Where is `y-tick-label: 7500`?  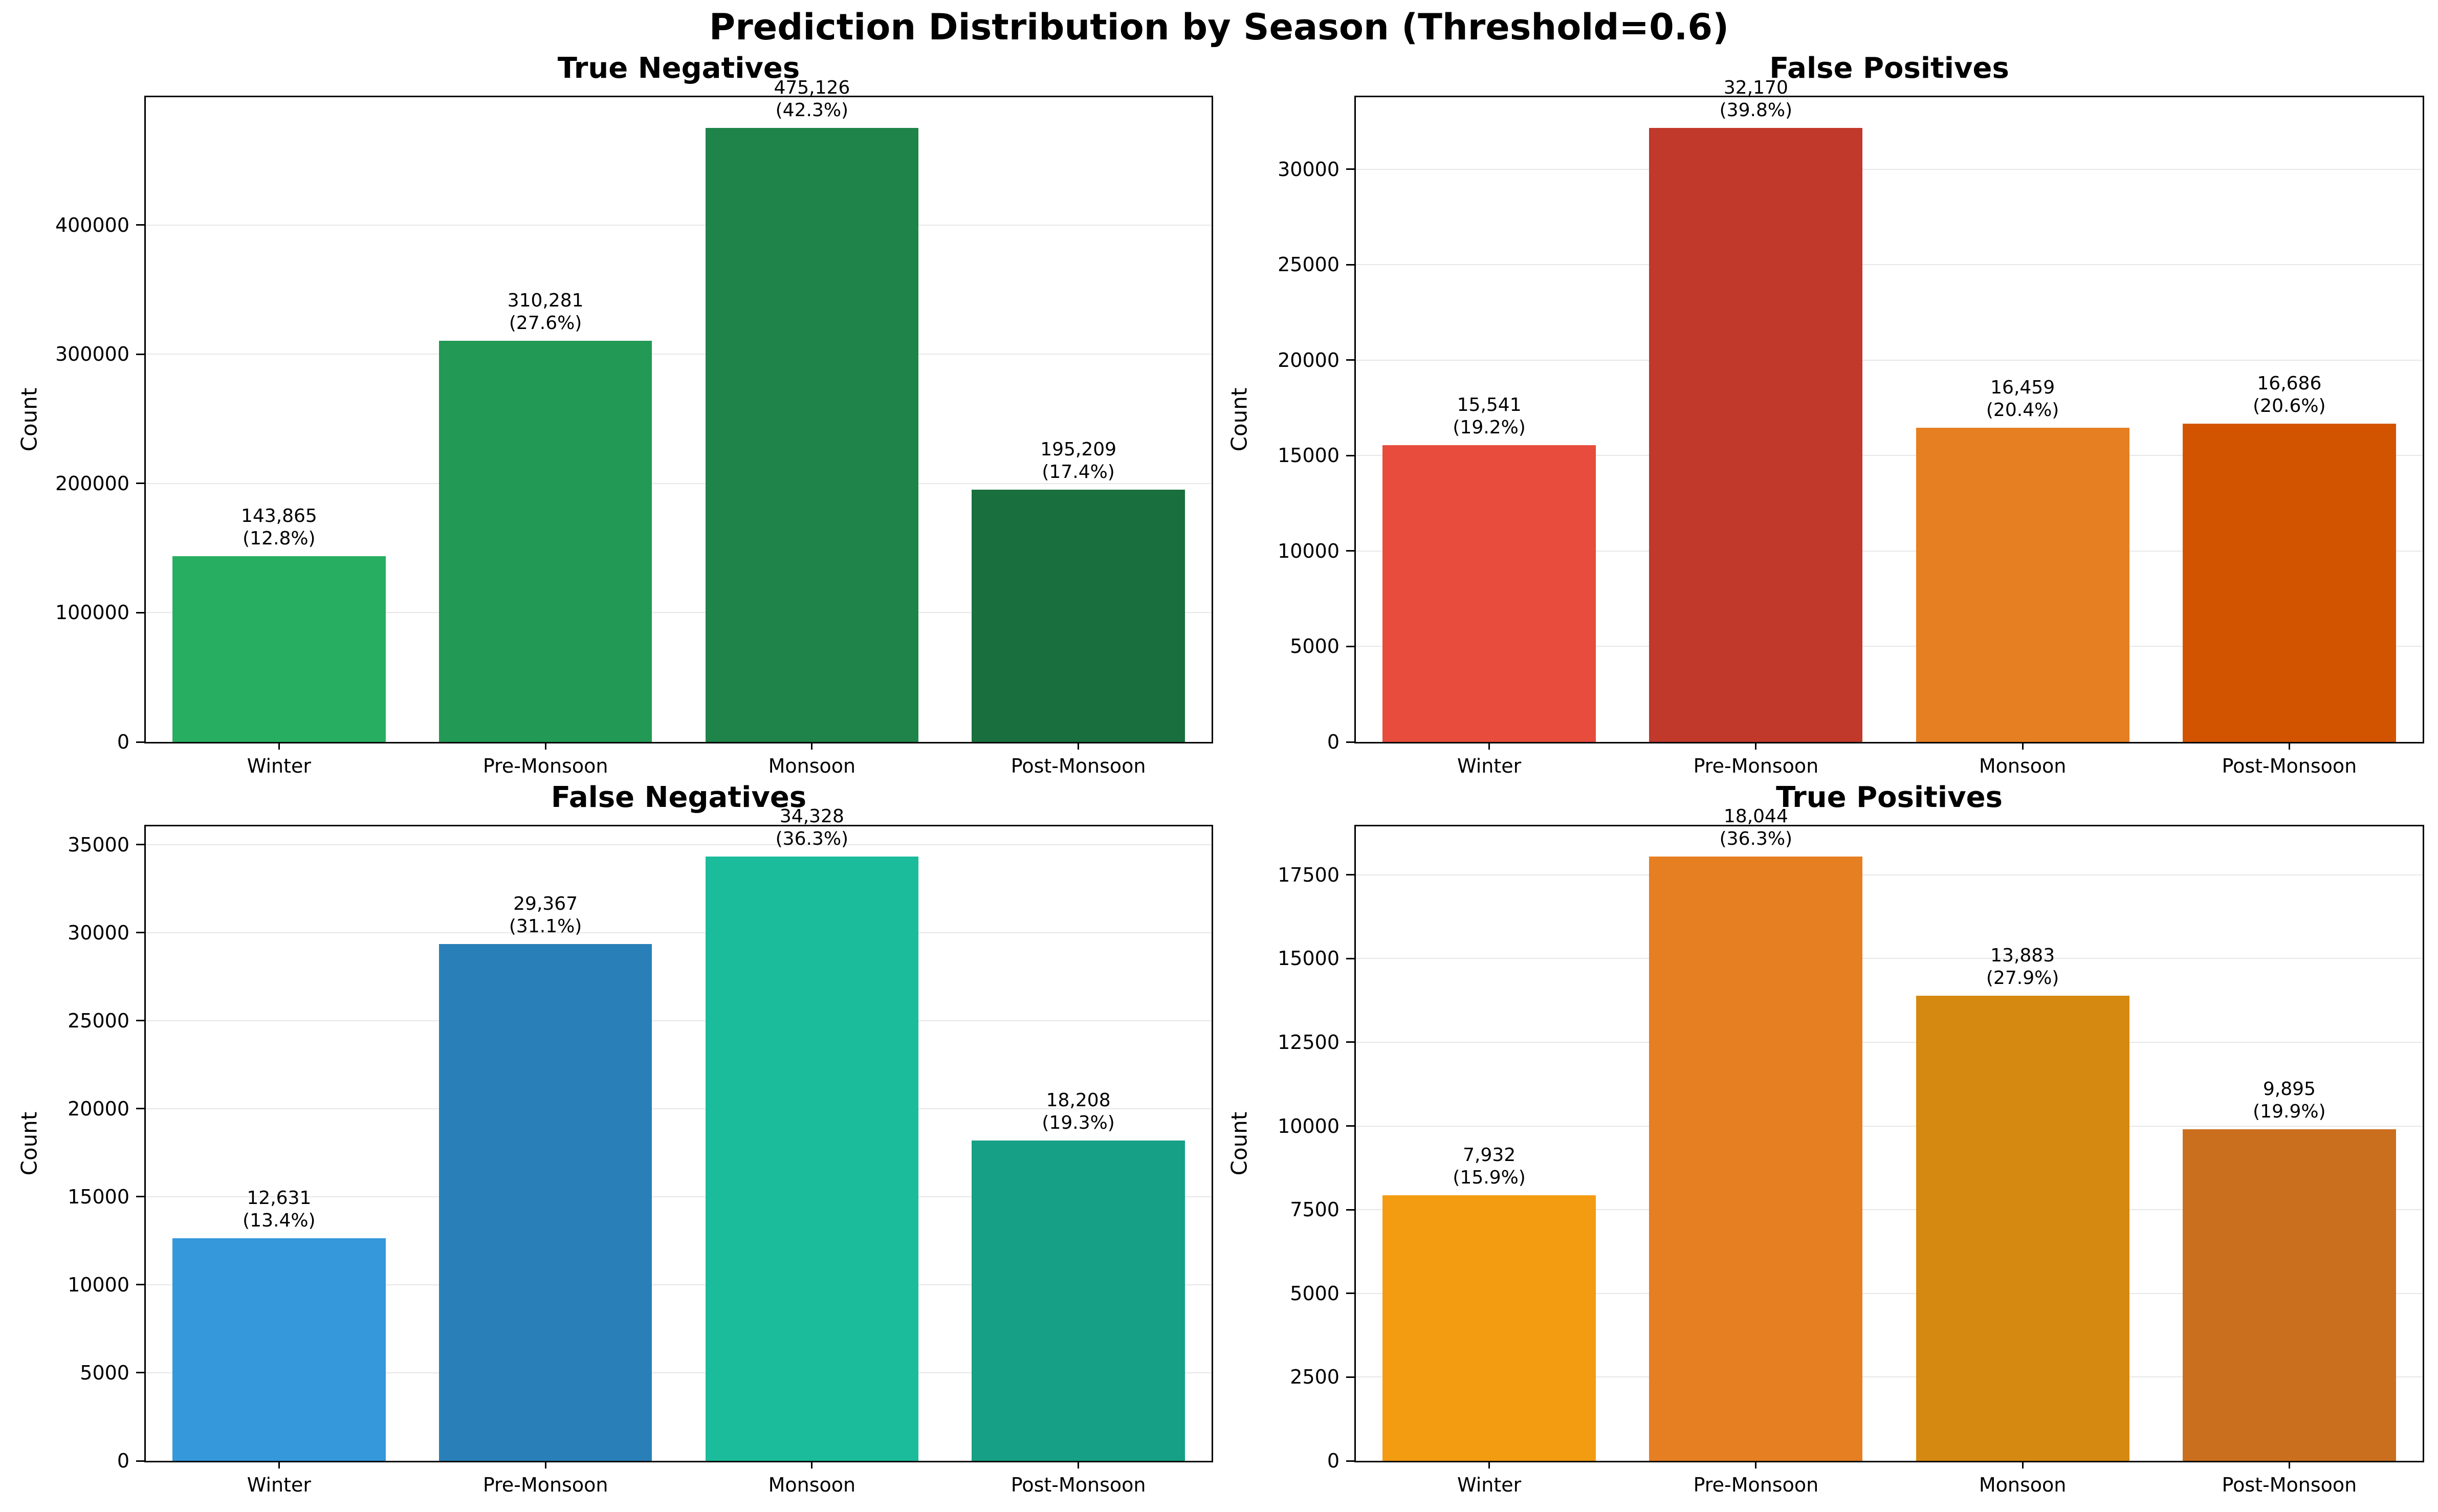 y-tick-label: 7500 is located at coordinates (1314, 1210).